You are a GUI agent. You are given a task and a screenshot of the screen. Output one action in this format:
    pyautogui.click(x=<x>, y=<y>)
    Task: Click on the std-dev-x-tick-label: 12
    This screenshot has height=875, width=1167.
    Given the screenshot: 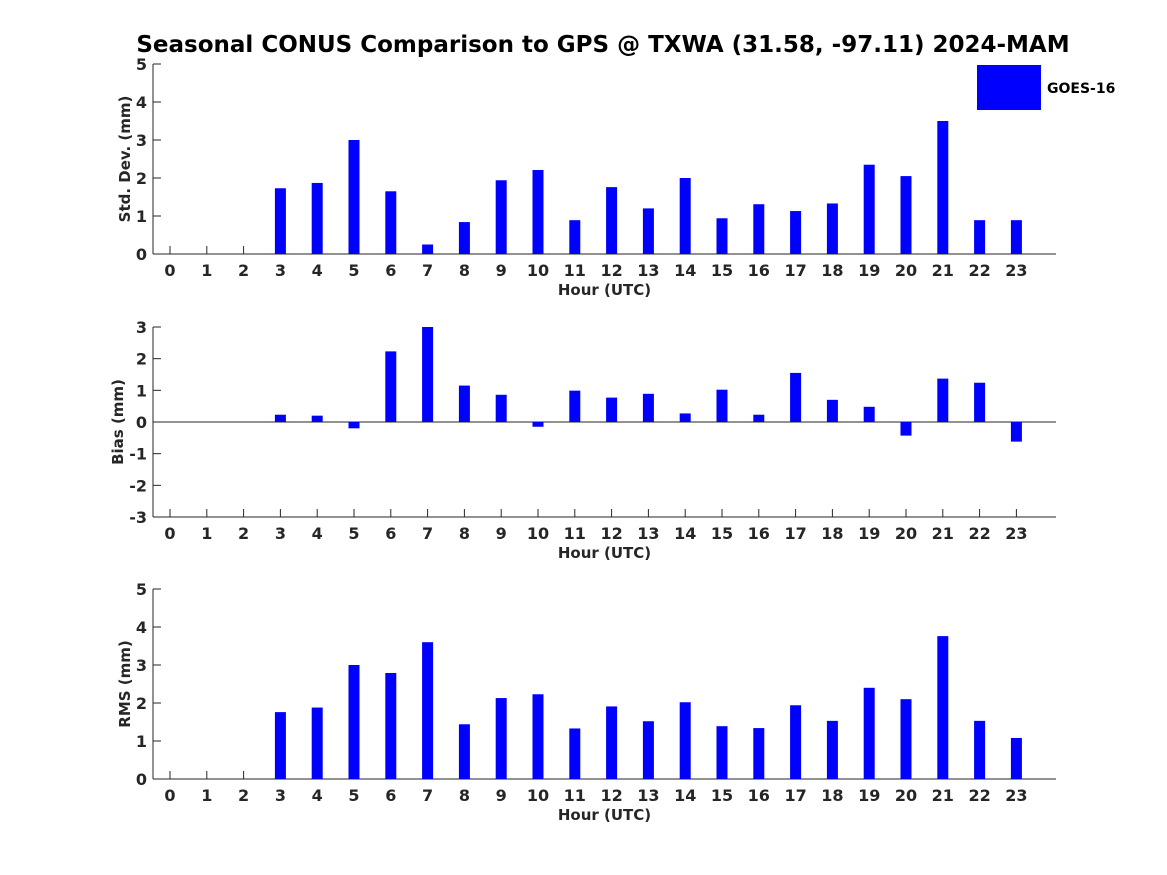 What is the action you would take?
    pyautogui.click(x=611, y=270)
    